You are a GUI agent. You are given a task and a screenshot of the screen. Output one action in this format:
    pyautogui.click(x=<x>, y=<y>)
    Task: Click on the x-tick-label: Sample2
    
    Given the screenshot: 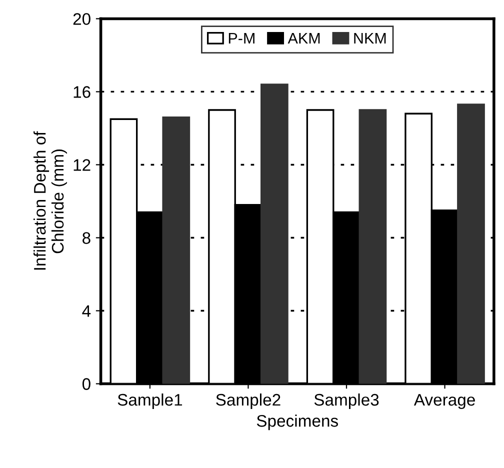 What is the action you would take?
    pyautogui.click(x=248, y=401)
    